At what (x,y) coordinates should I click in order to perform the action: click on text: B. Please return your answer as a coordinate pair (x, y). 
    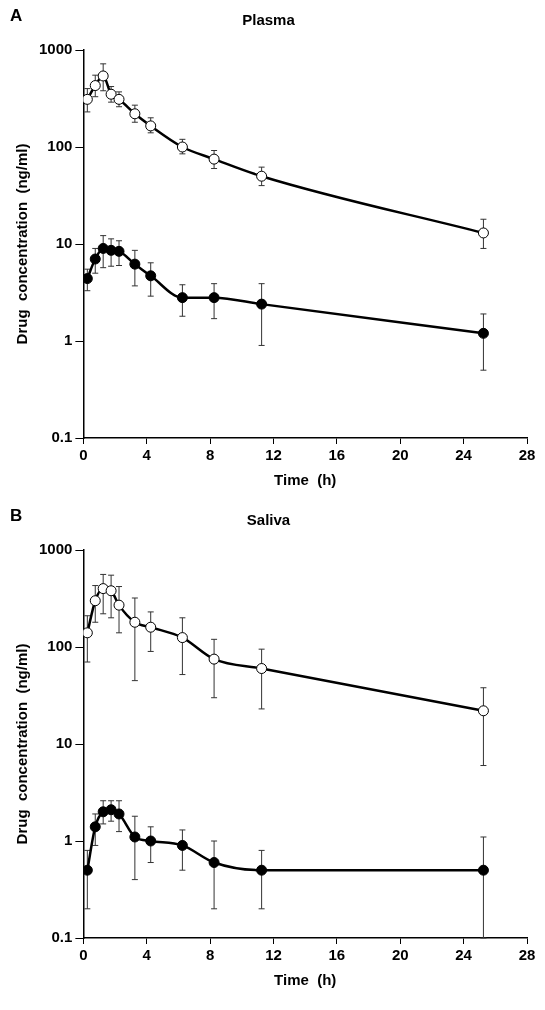
    Looking at the image, I should click on (16, 516).